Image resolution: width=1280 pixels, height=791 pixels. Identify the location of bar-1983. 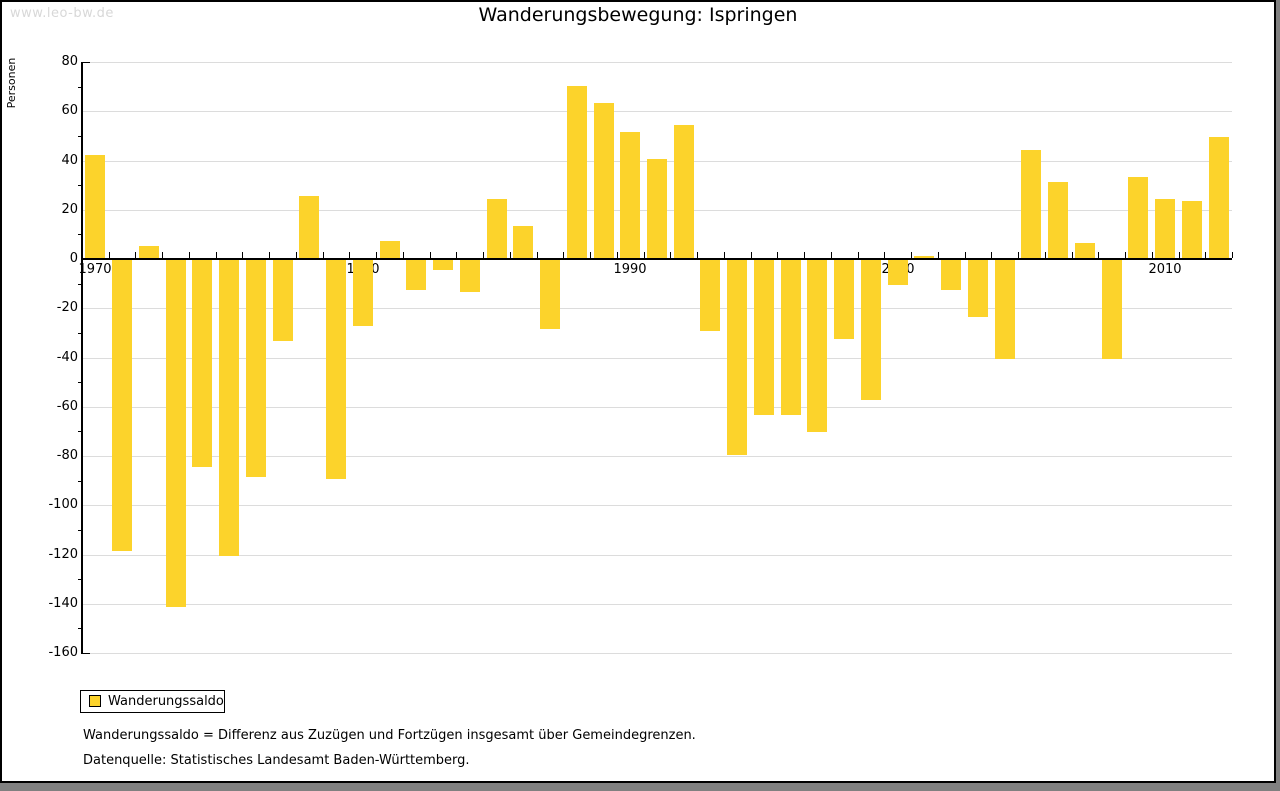
(443, 265).